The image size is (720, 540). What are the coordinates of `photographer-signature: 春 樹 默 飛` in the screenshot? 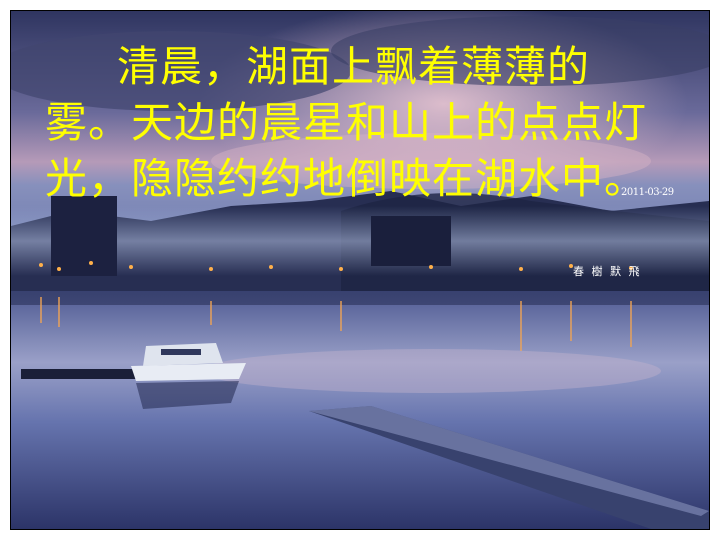 It's located at (607, 271).